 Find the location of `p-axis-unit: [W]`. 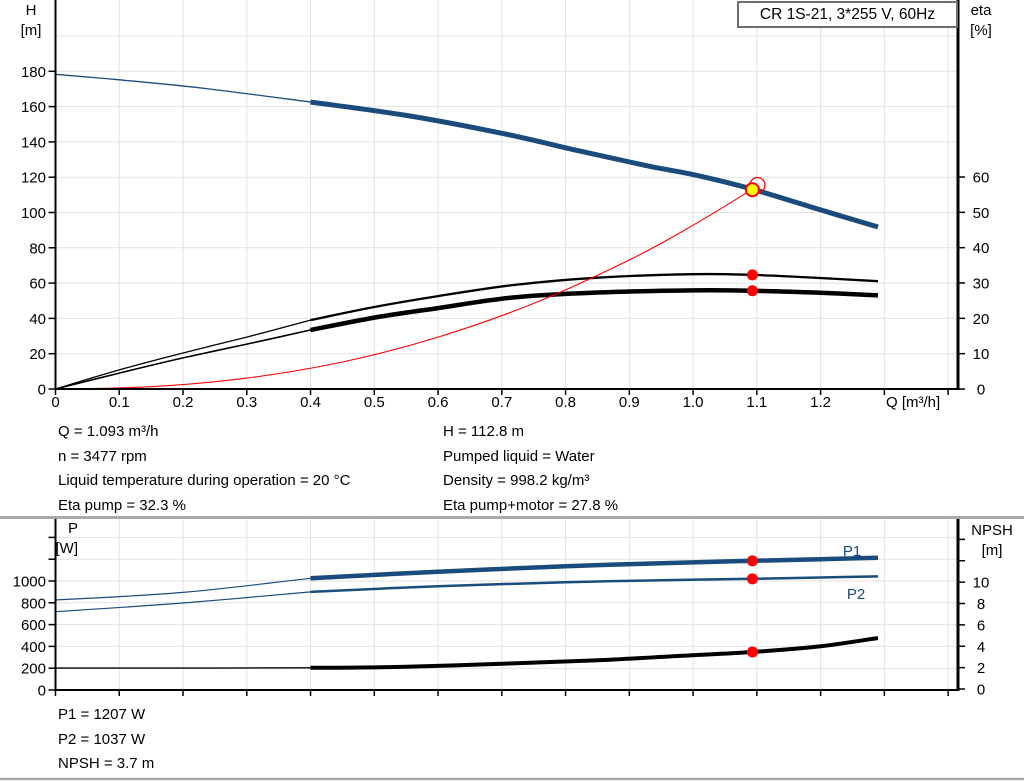

p-axis-unit: [W] is located at coordinates (67, 548).